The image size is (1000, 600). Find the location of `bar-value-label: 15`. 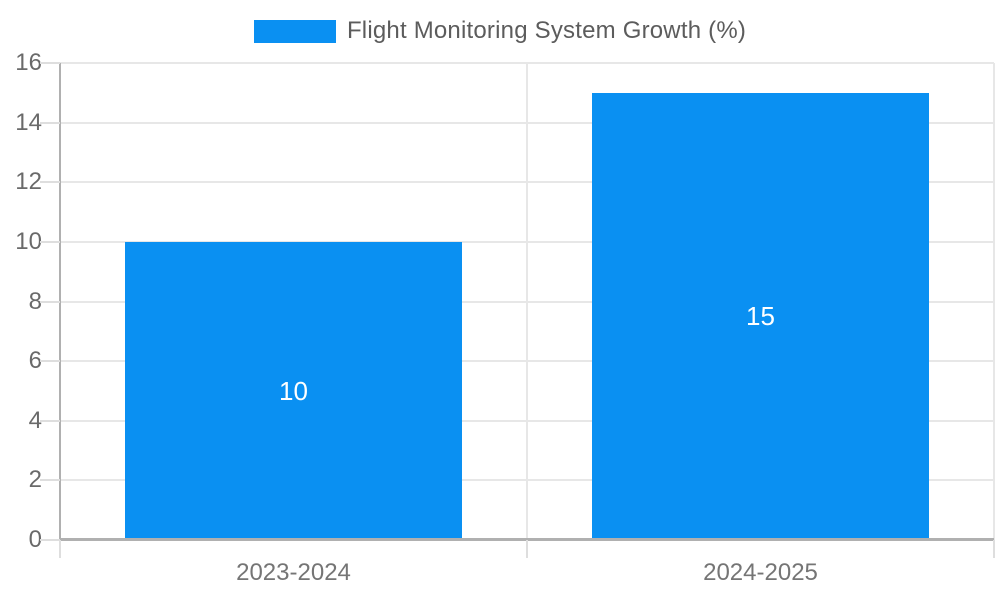

bar-value-label: 15 is located at coordinates (760, 316).